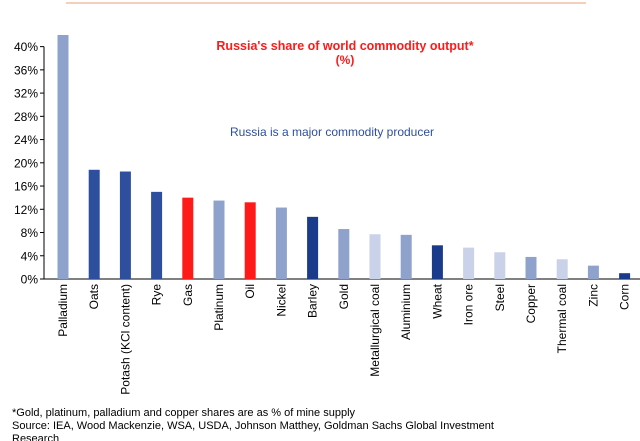  What do you see at coordinates (188, 295) in the screenshot?
I see `x-tick-label: Gas` at bounding box center [188, 295].